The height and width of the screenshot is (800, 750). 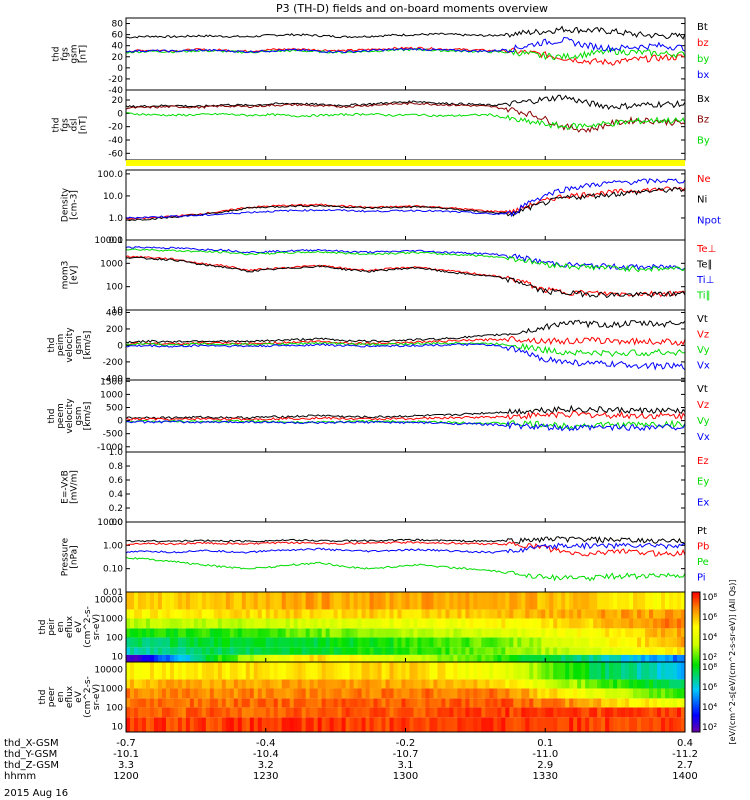 What do you see at coordinates (70, 697) in the screenshot?
I see `y-axis-label: thd peer en eflux eV (cm^2-s-sr-eV)` at bounding box center [70, 697].